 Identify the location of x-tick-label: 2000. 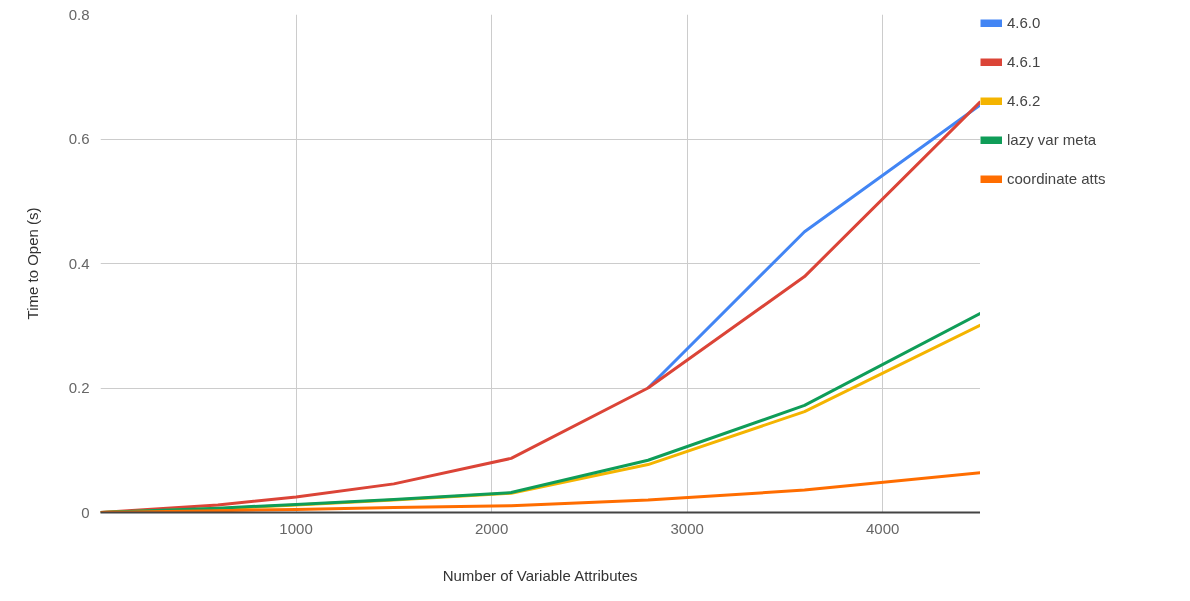
(491, 528).